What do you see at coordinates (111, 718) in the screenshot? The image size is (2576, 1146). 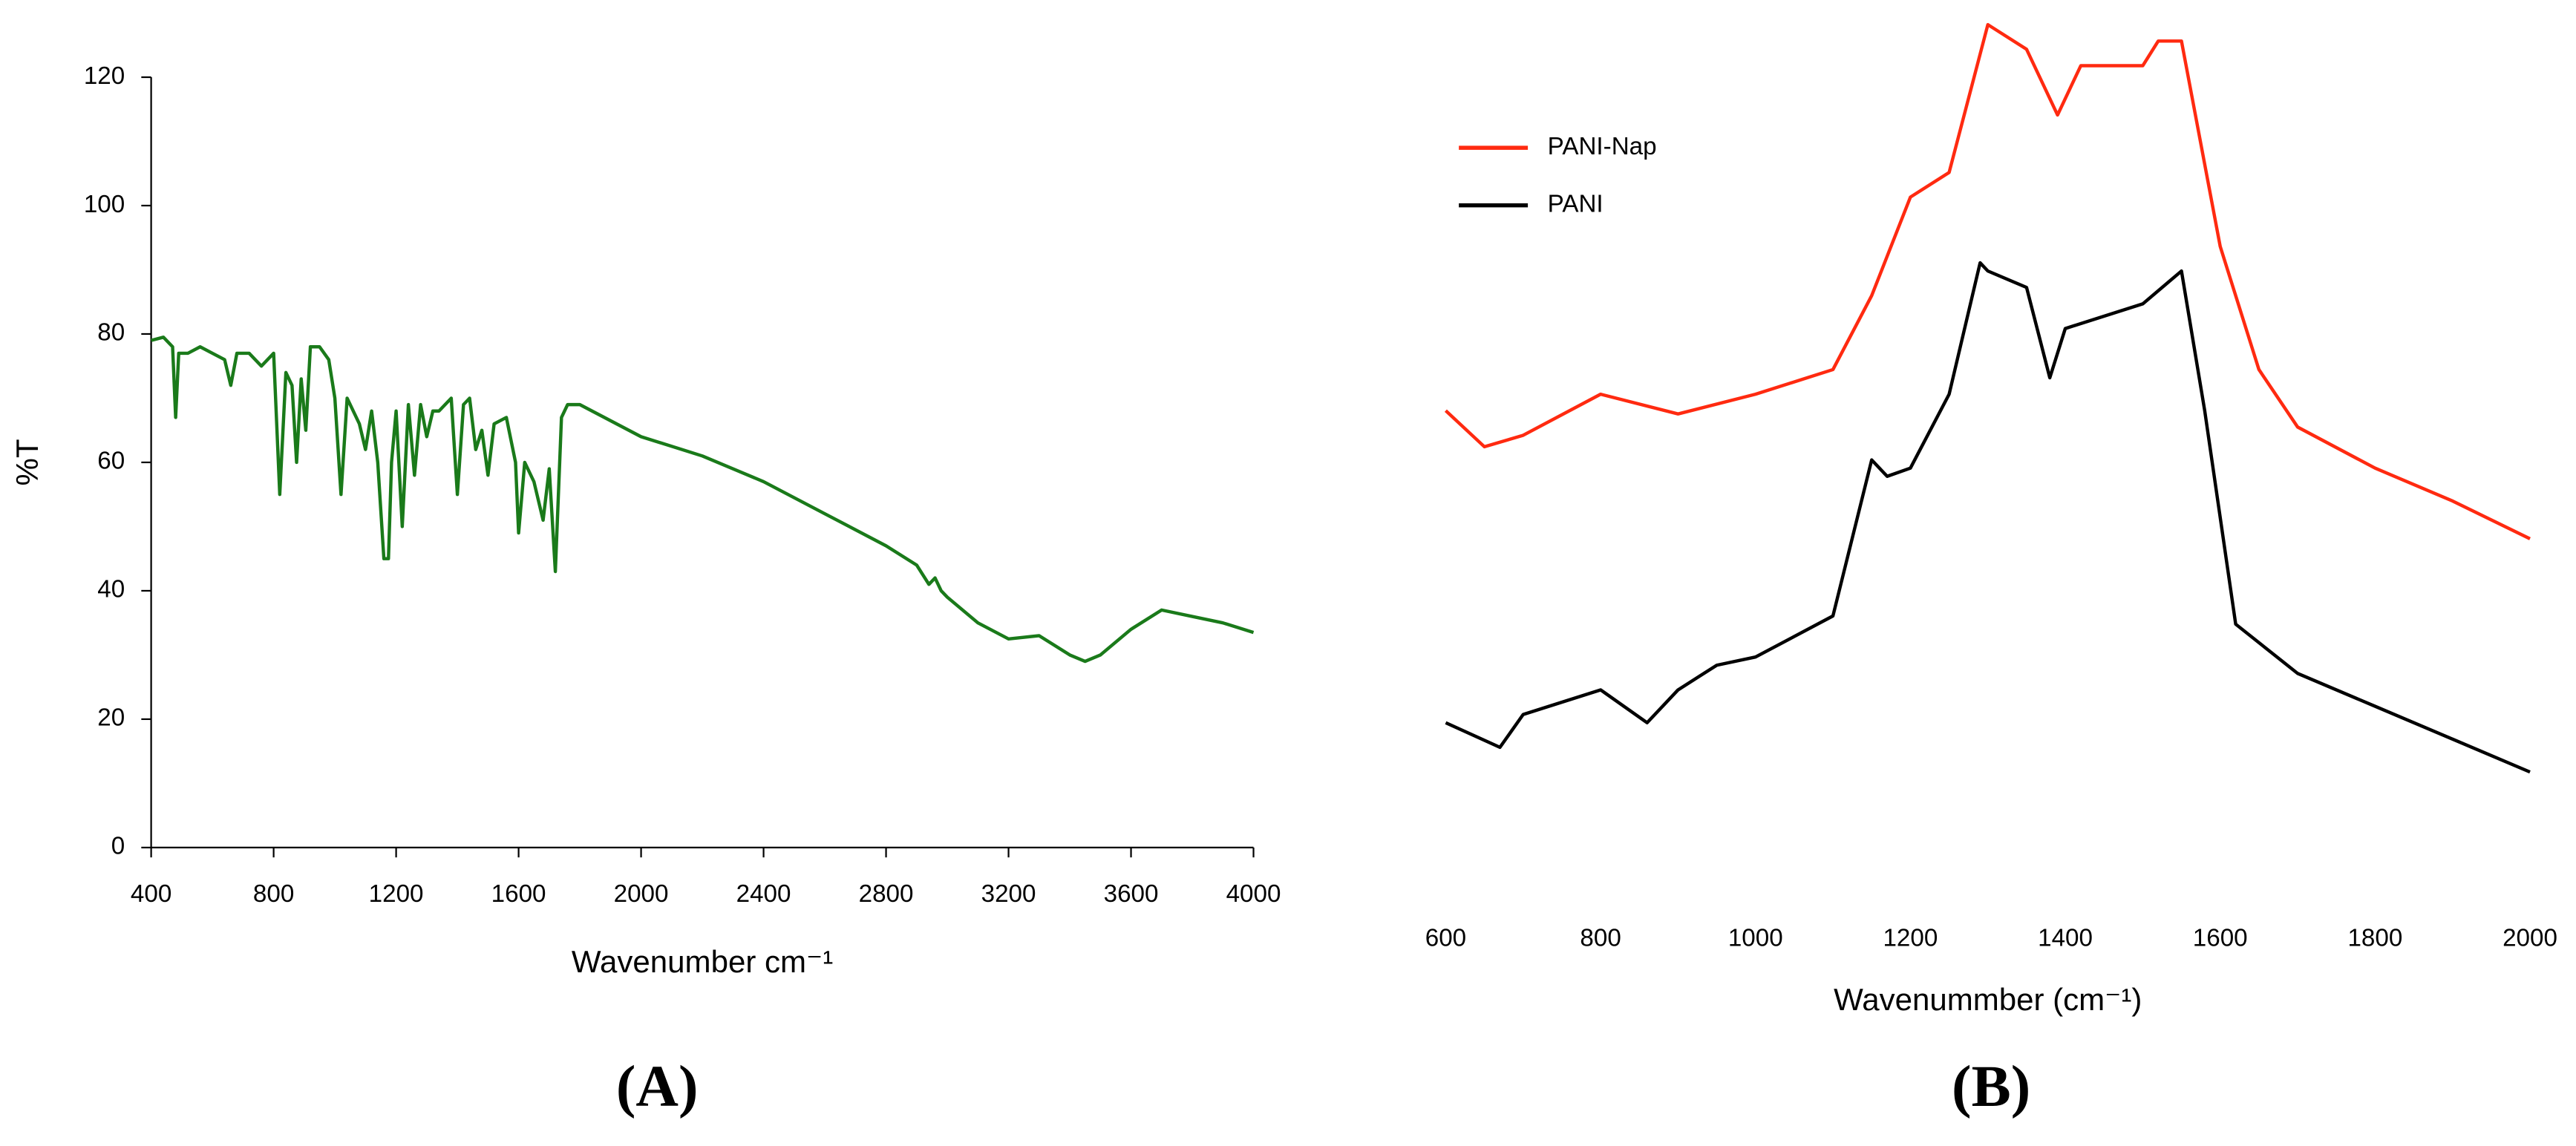 I see `y-tick-label: 20` at bounding box center [111, 718].